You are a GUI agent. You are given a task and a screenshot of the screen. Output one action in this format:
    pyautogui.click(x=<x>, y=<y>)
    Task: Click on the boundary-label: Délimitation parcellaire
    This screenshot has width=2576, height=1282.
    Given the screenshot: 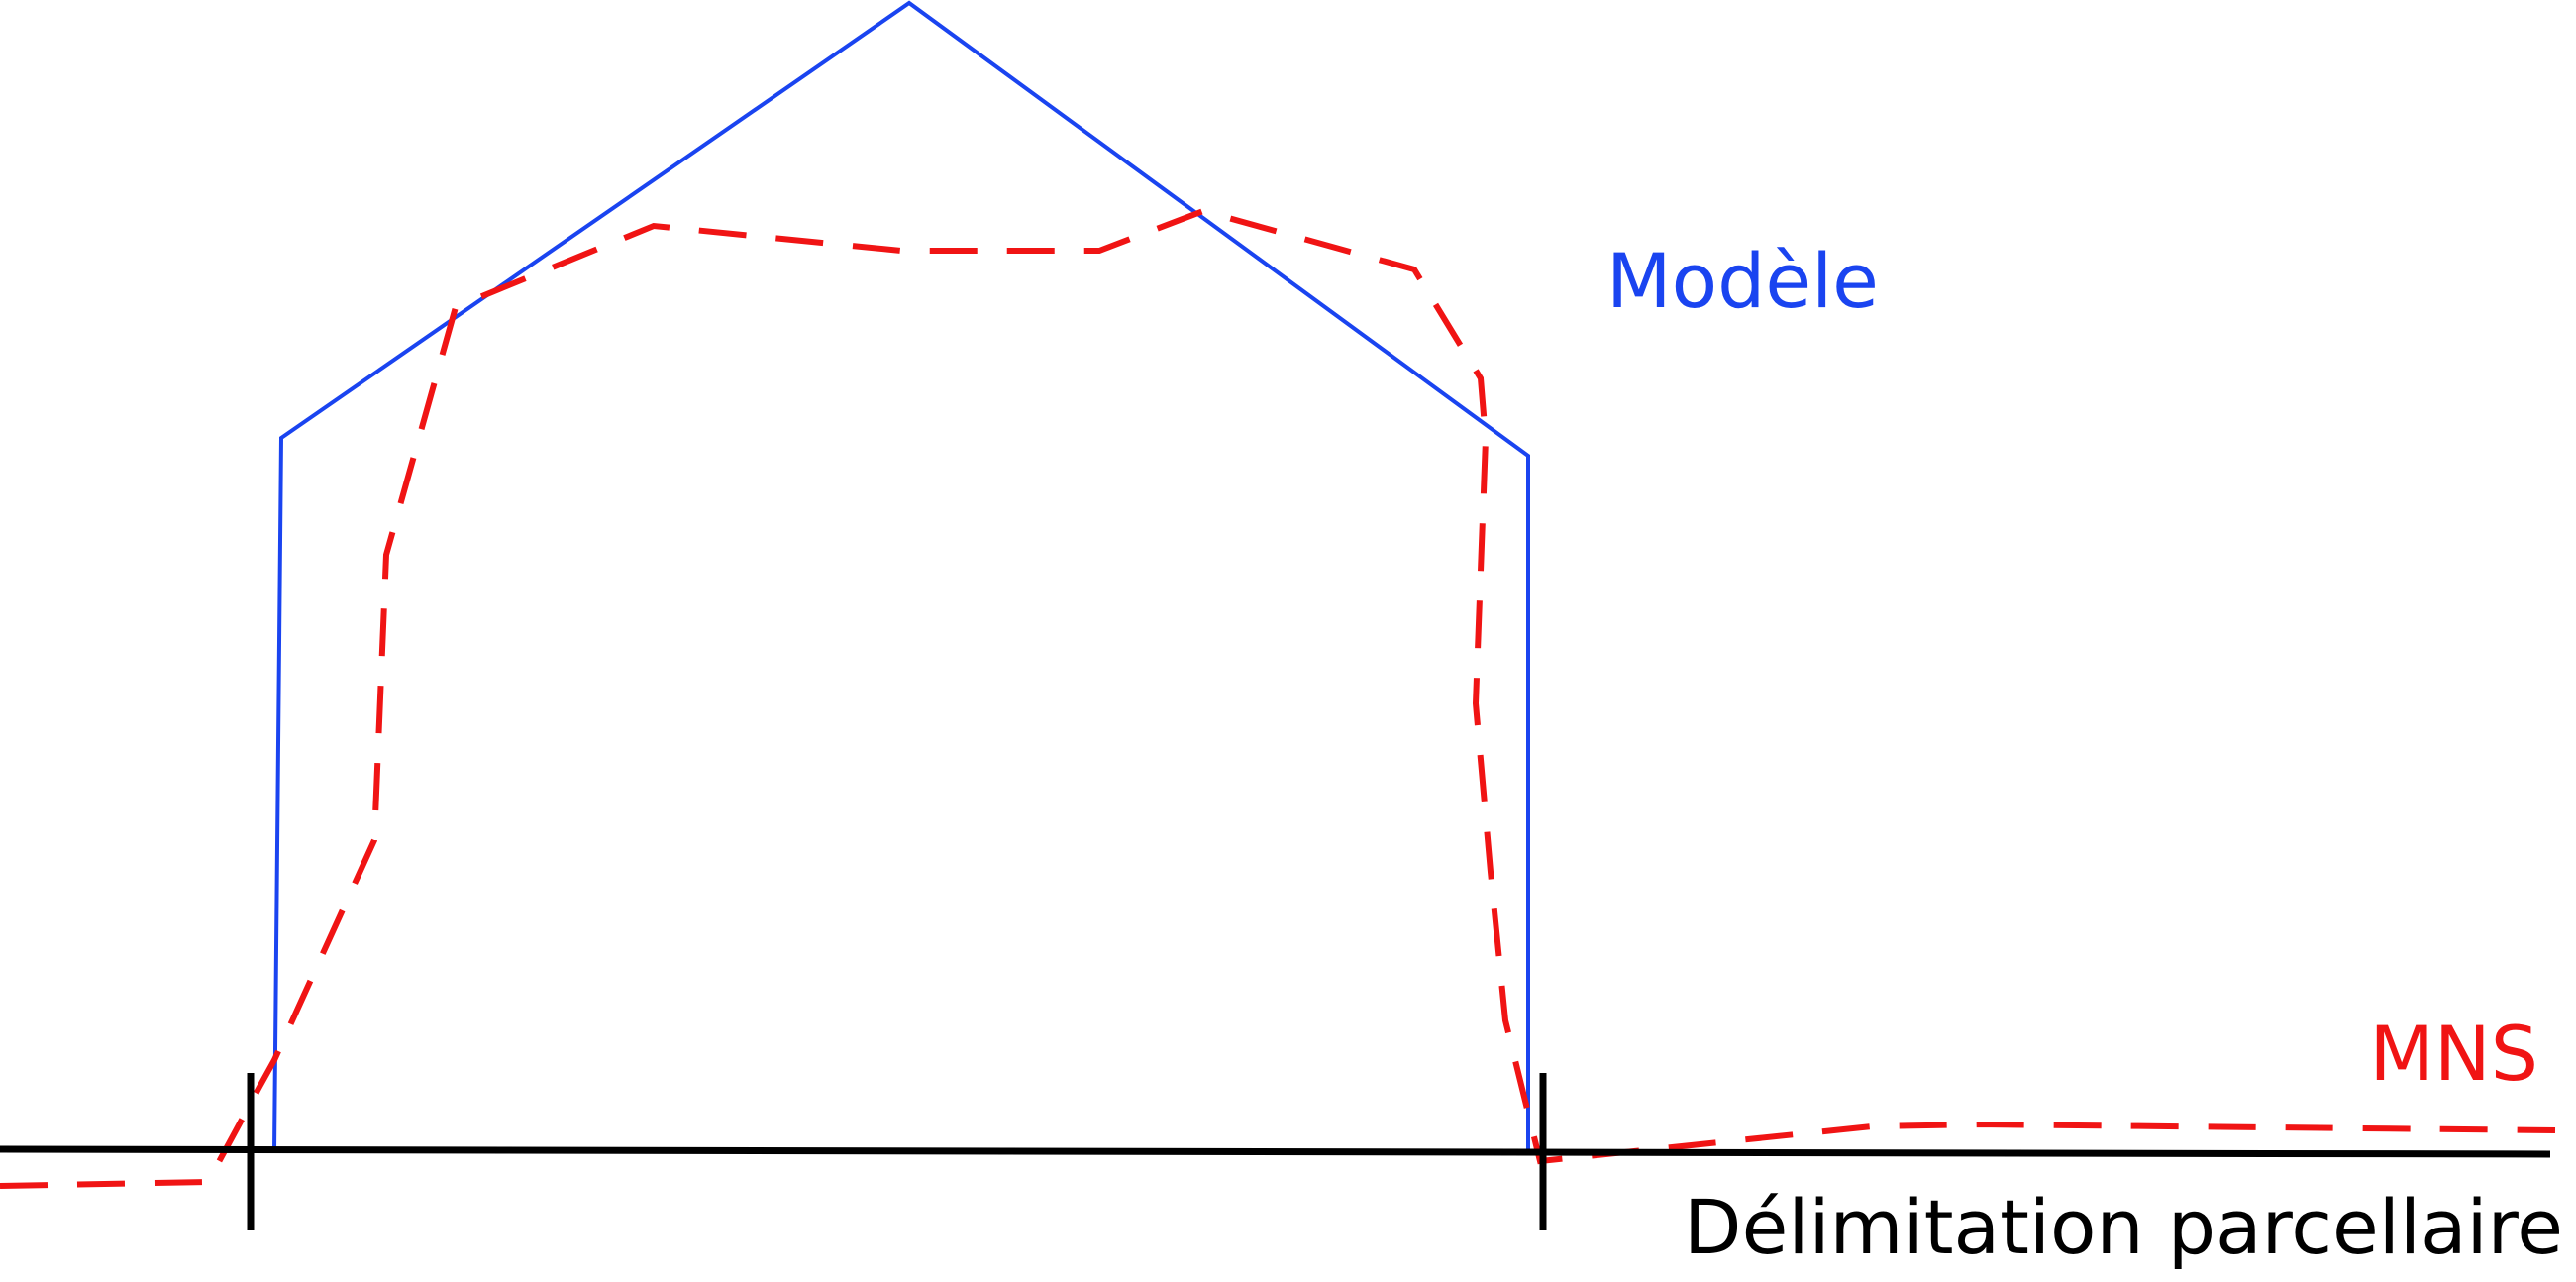 What is the action you would take?
    pyautogui.click(x=2123, y=1227)
    